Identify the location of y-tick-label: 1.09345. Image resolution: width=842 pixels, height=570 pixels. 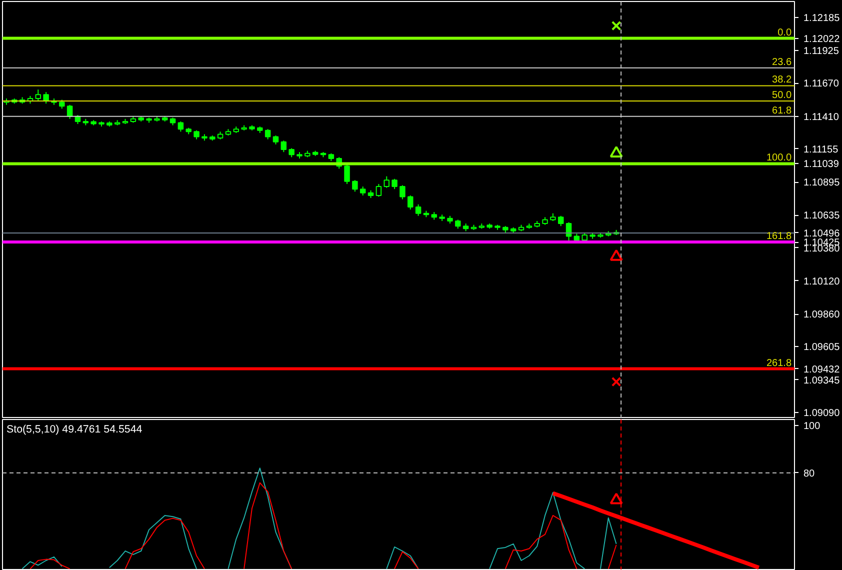
(822, 380).